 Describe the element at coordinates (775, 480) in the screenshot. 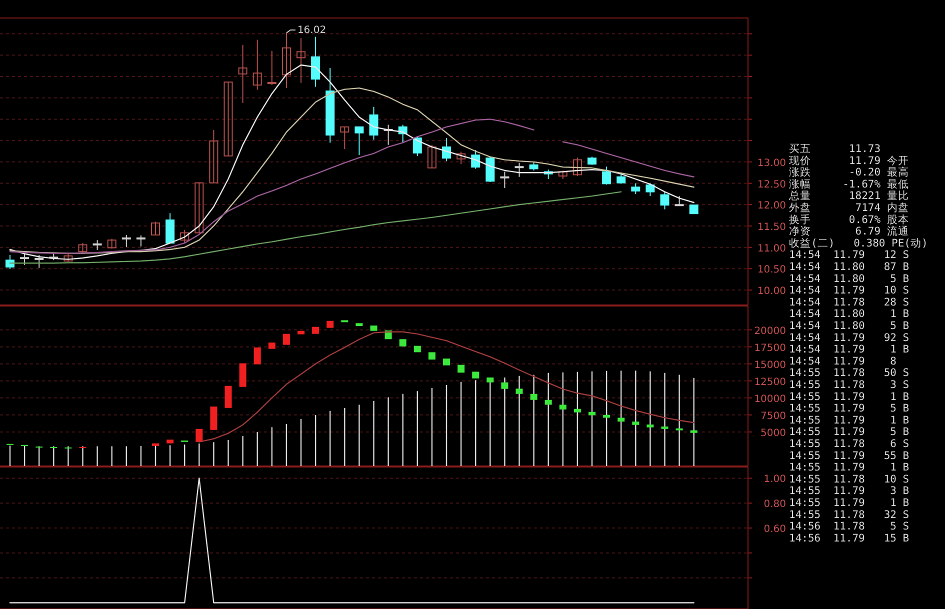

I see `y-tick-label: 1.00` at that location.